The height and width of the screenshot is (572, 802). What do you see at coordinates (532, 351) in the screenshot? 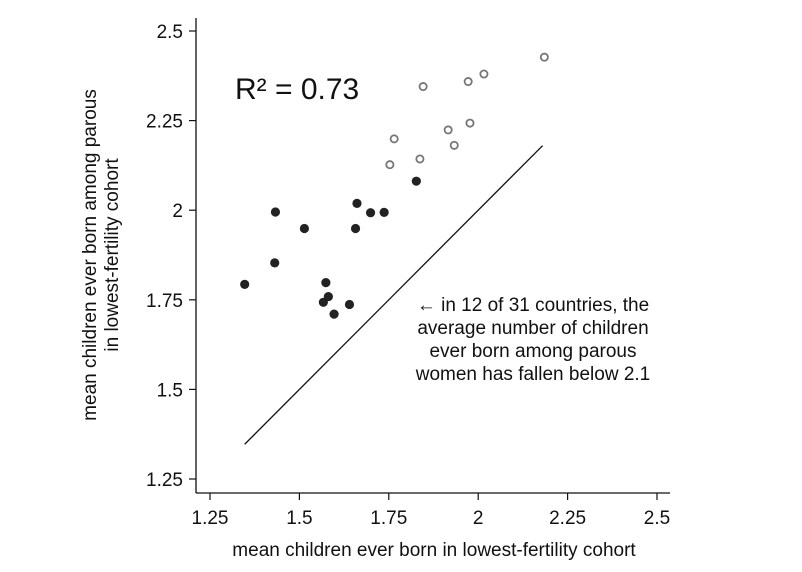
I see `note-line-3: ever born among parous` at bounding box center [532, 351].